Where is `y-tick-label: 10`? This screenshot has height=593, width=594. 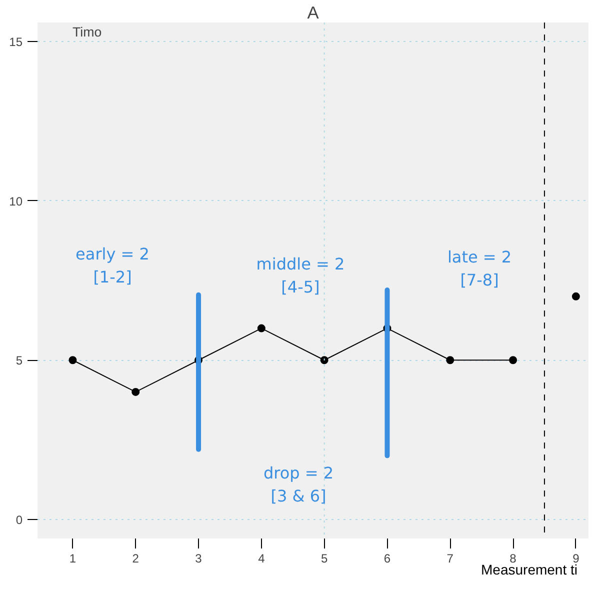
y-tick-label: 10 is located at coordinates (16, 201).